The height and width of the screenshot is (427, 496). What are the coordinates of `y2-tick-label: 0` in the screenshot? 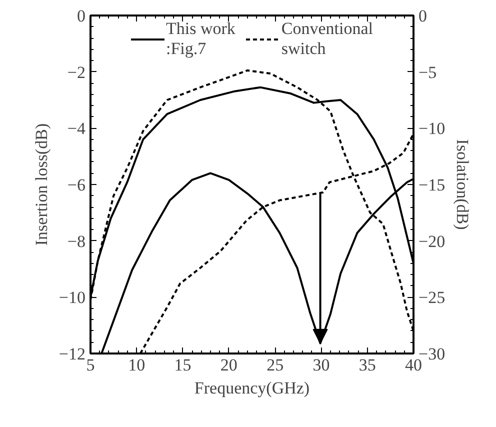 It's located at (422, 16).